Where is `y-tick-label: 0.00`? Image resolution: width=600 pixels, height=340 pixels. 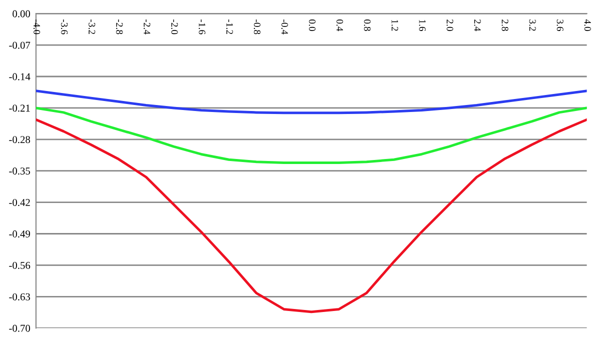
y-tick-label: 0.00 is located at coordinates (21, 14).